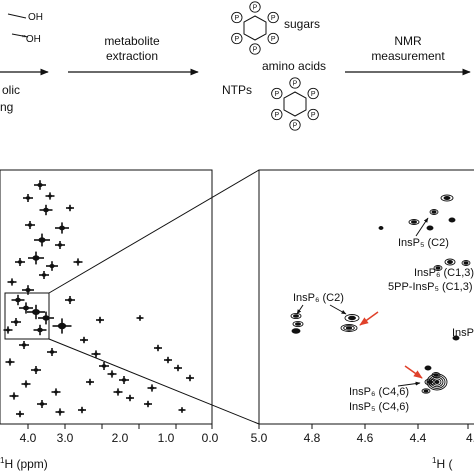  Describe the element at coordinates (300, 309) in the screenshot. I see `pointer-insp6-c2-b` at that location.